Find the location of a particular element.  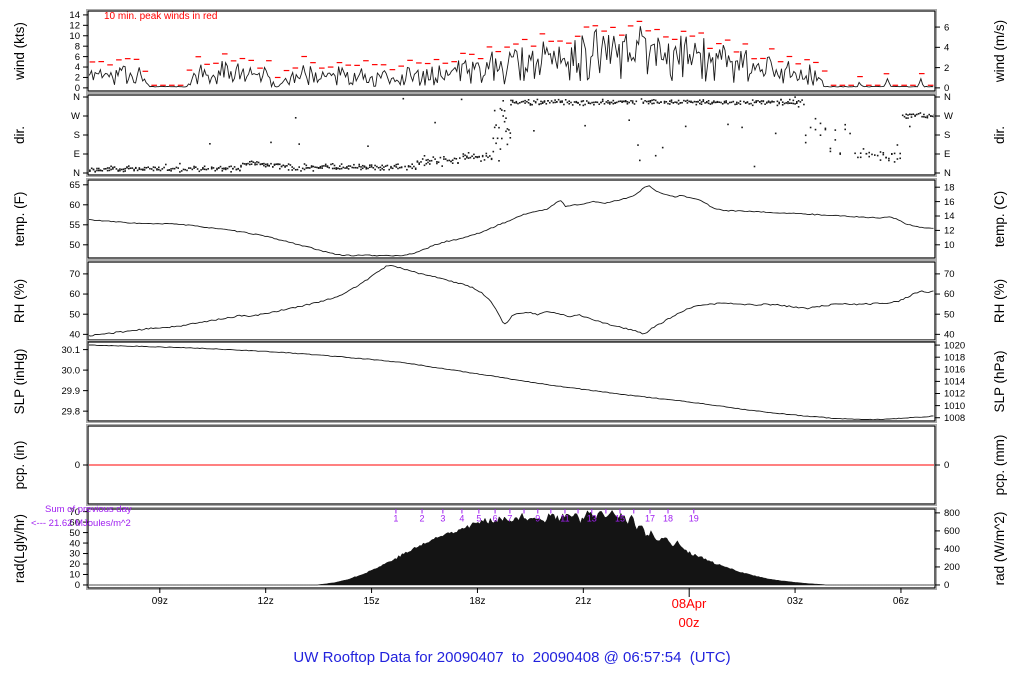

temp-data is located at coordinates (511, 221).